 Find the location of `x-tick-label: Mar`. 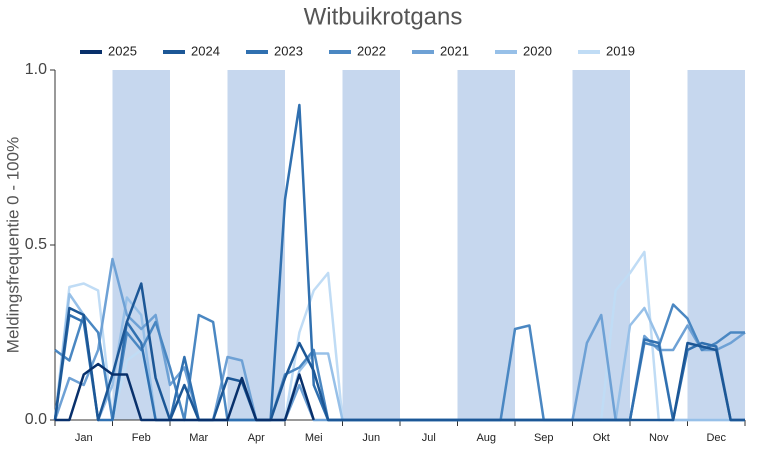

x-tick-label: Mar is located at coordinates (198, 438).